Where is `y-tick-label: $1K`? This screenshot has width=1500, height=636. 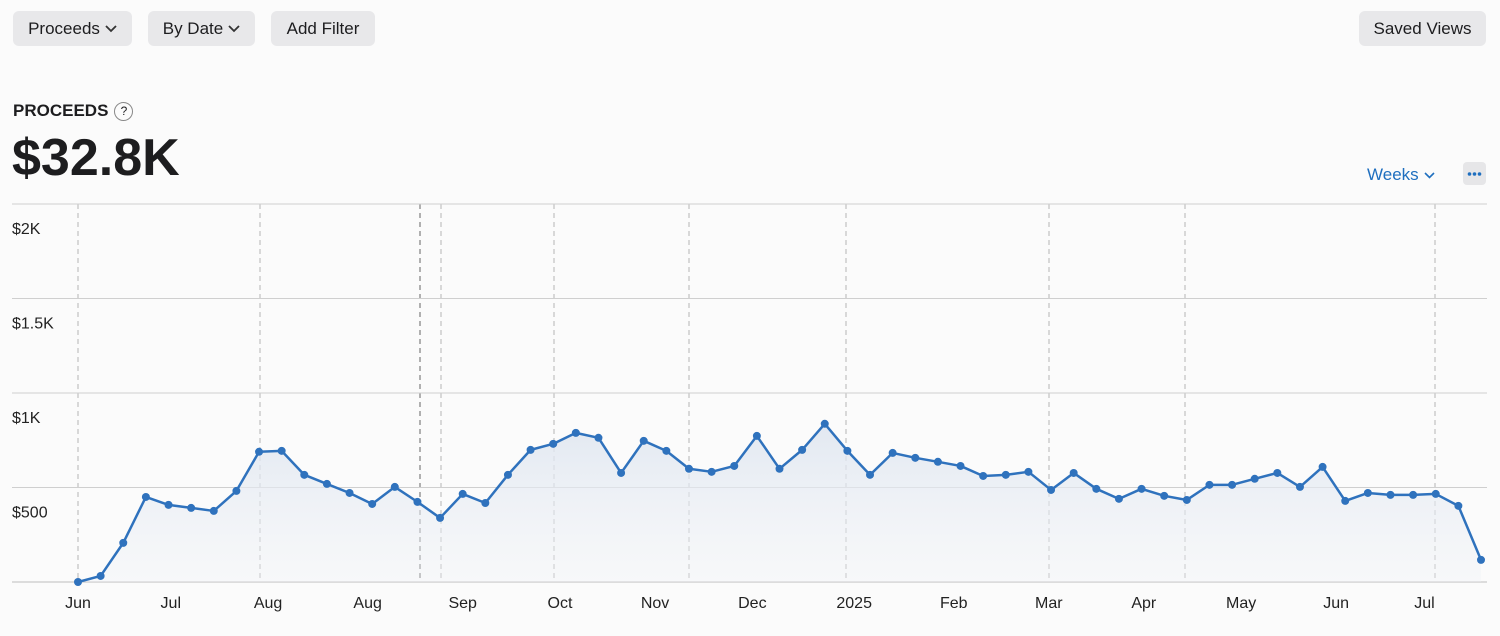 y-tick-label: $1K is located at coordinates (26, 418).